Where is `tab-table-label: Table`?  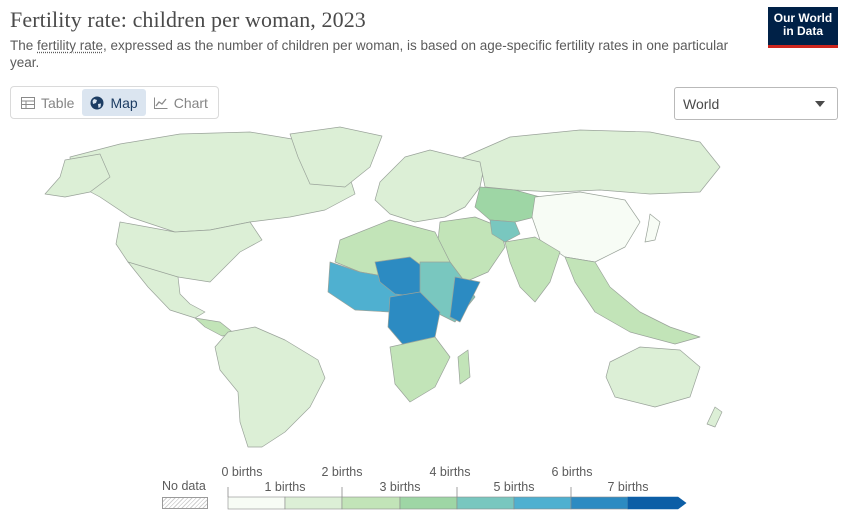
tab-table-label: Table is located at coordinates (58, 102).